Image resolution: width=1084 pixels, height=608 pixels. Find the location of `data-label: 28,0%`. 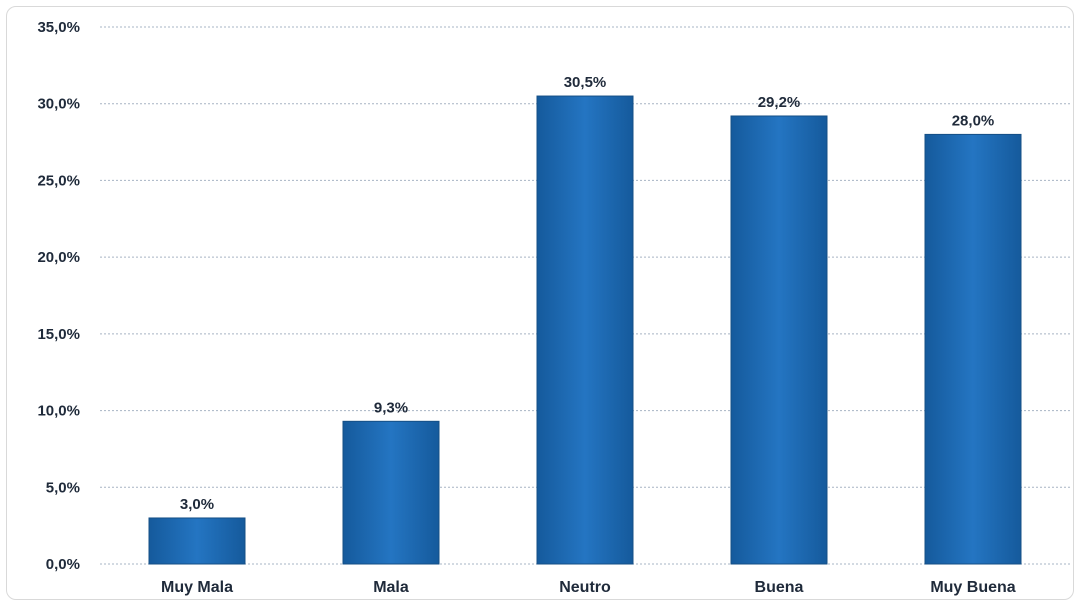

data-label: 28,0% is located at coordinates (973, 120).